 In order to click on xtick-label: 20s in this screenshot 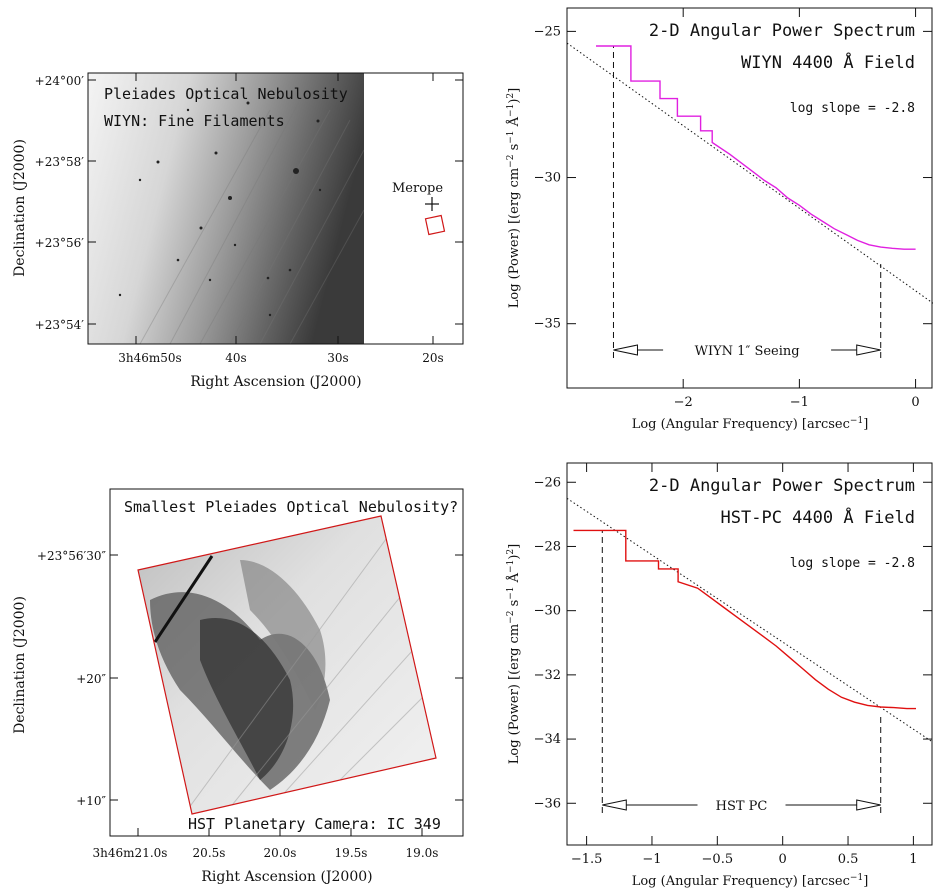, I will do `click(432, 358)`.